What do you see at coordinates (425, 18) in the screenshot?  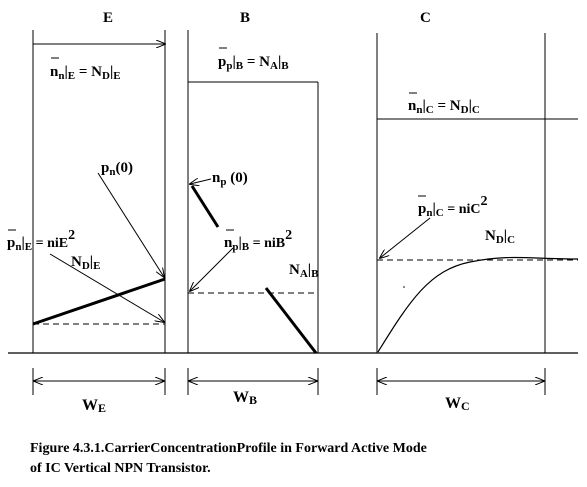 I see `region-title-collector: C` at bounding box center [425, 18].